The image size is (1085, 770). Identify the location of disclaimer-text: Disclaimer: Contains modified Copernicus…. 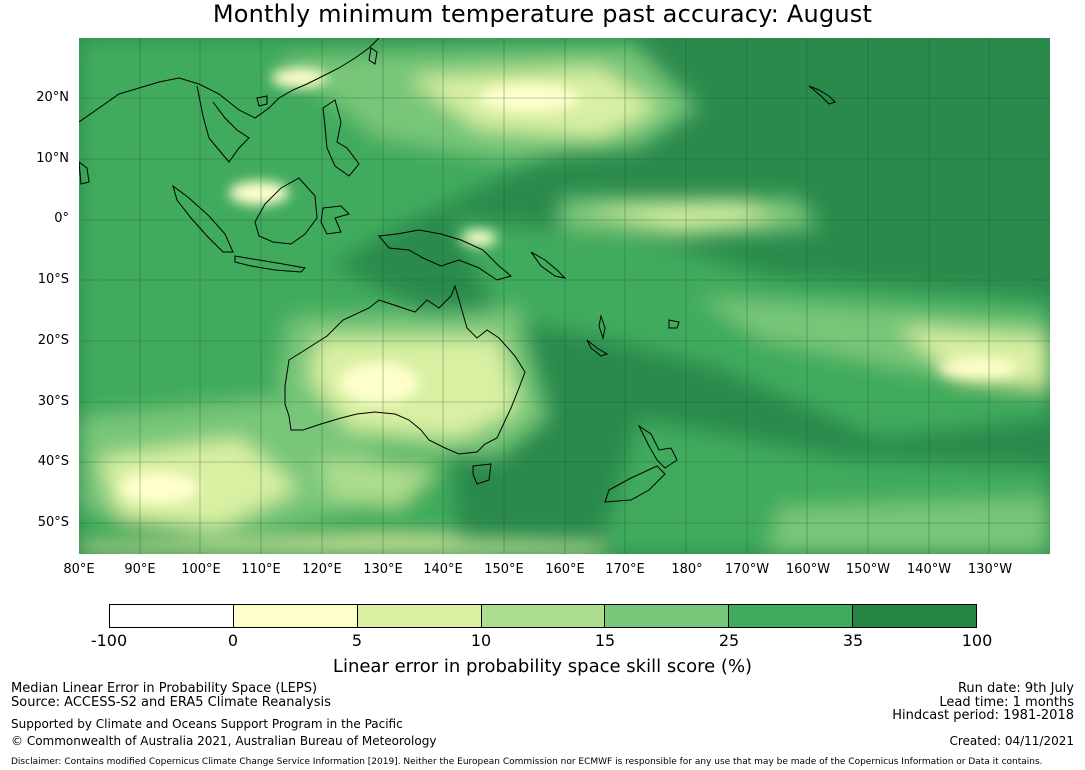
(527, 762).